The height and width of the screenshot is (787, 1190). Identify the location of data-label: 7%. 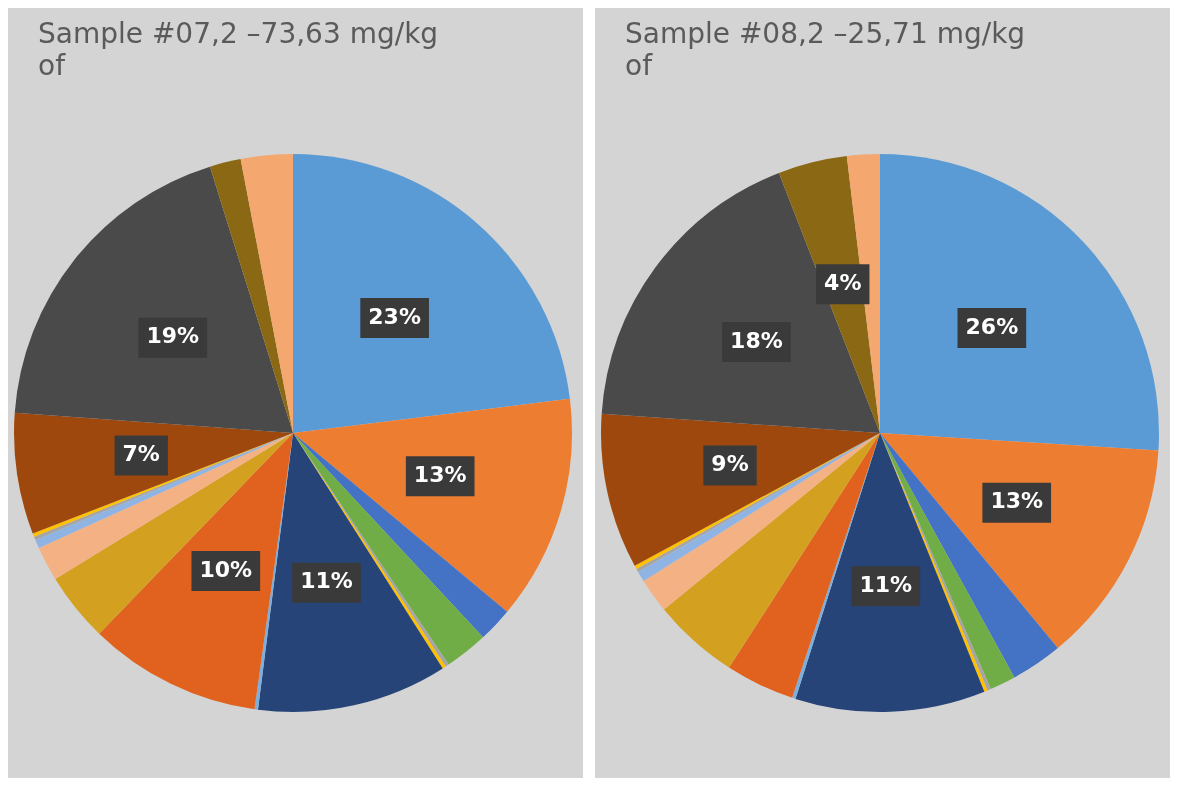
(141, 454).